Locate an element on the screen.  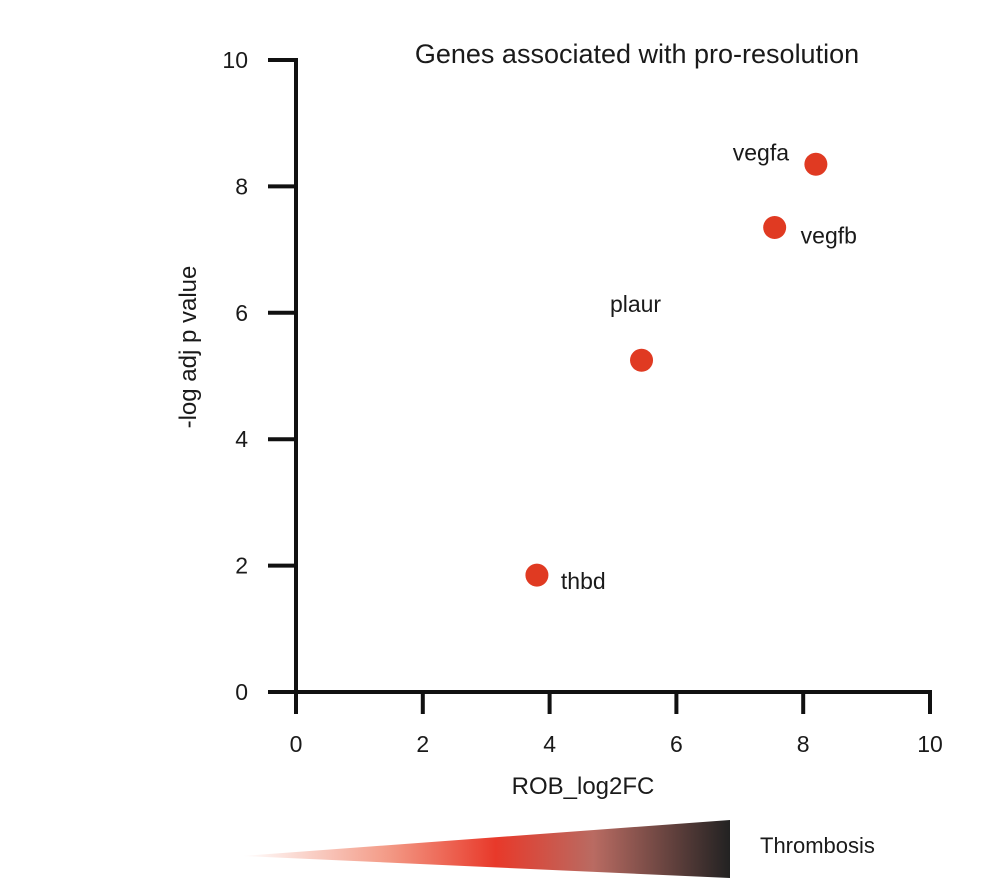
x-tick-label: 8 is located at coordinates (803, 744).